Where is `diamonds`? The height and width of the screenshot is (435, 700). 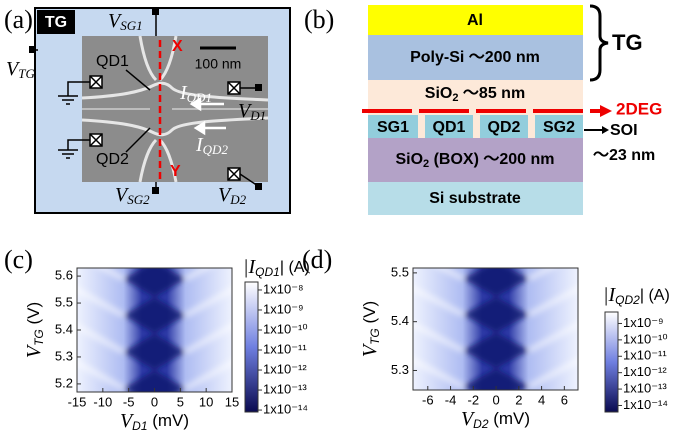
diamonds is located at coordinates (495, 307).